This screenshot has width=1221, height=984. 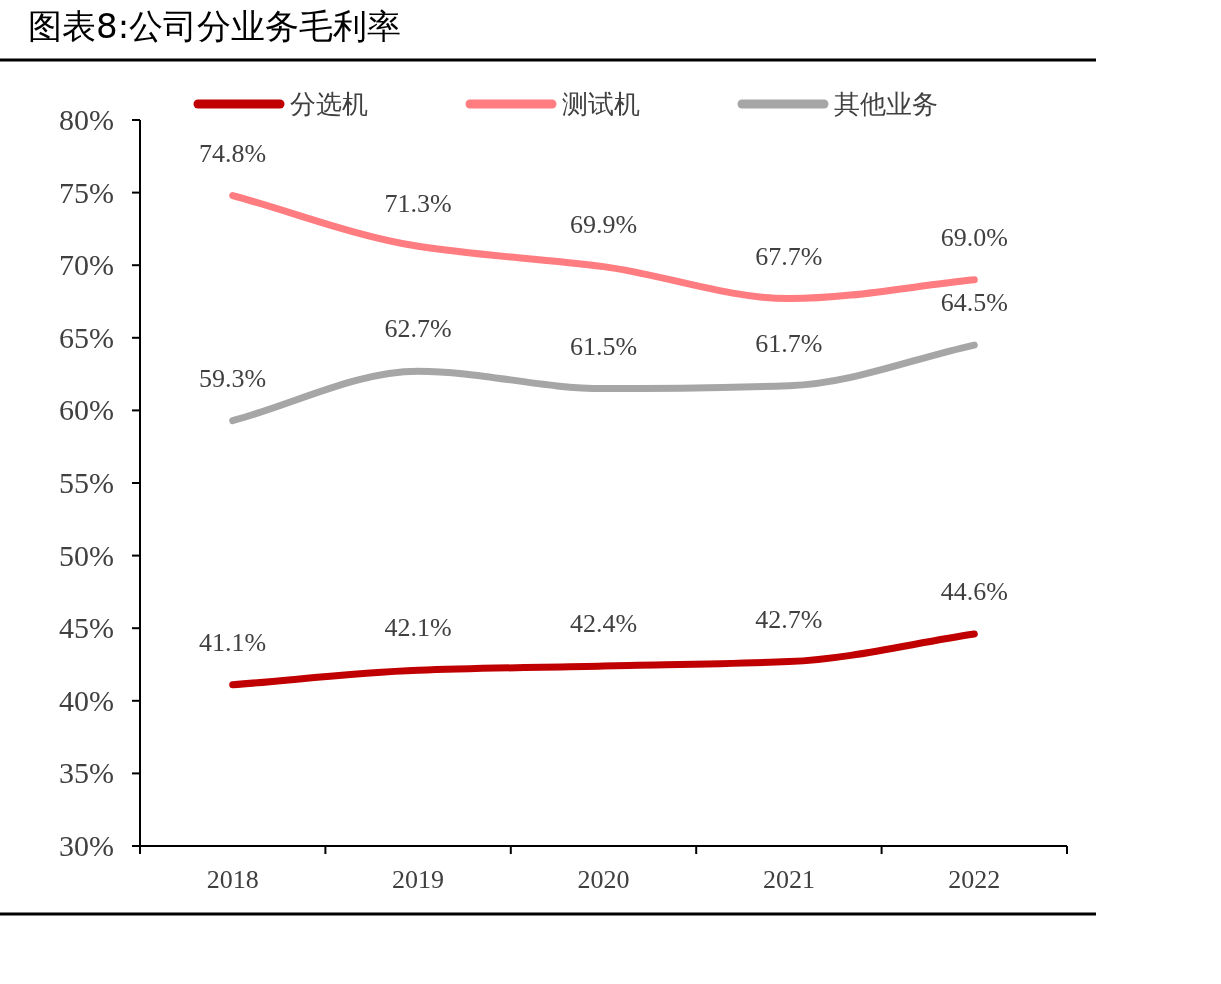 What do you see at coordinates (418, 628) in the screenshot?
I see `data-label: 42.1%` at bounding box center [418, 628].